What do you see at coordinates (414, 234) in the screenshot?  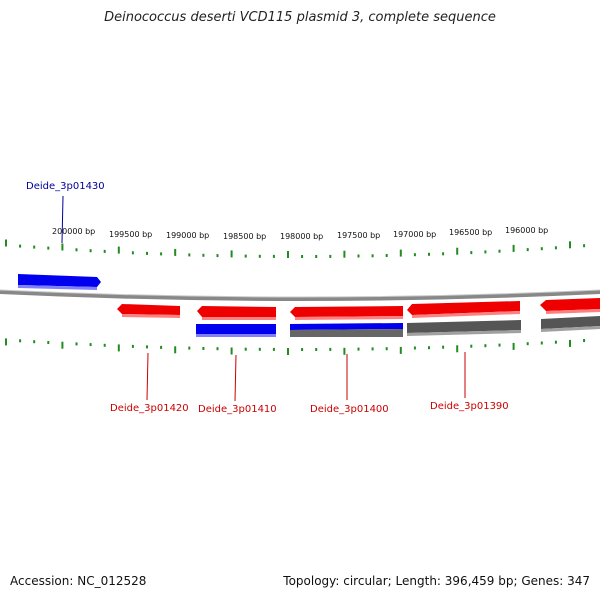 I see `scale-label: 197000 bp` at bounding box center [414, 234].